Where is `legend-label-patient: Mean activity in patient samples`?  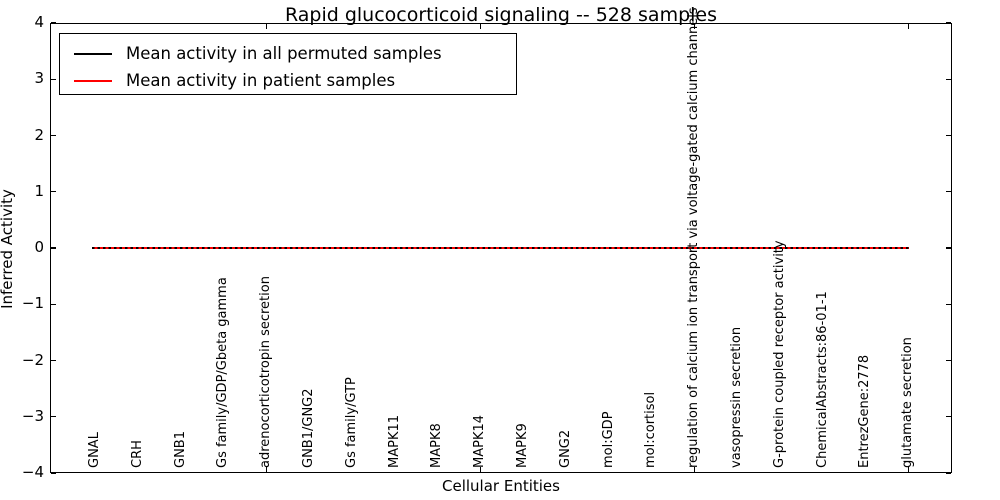 legend-label-patient: Mean activity in patient samples is located at coordinates (261, 80).